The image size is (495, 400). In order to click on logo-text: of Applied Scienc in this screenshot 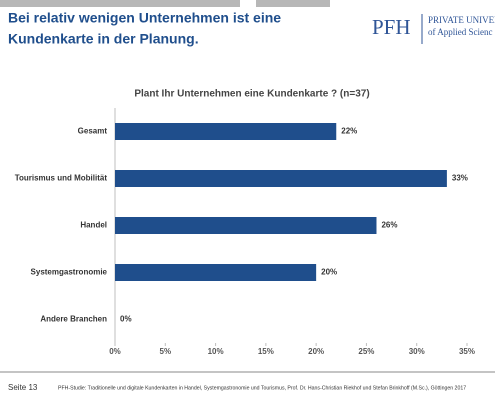, I will do `click(460, 32)`.